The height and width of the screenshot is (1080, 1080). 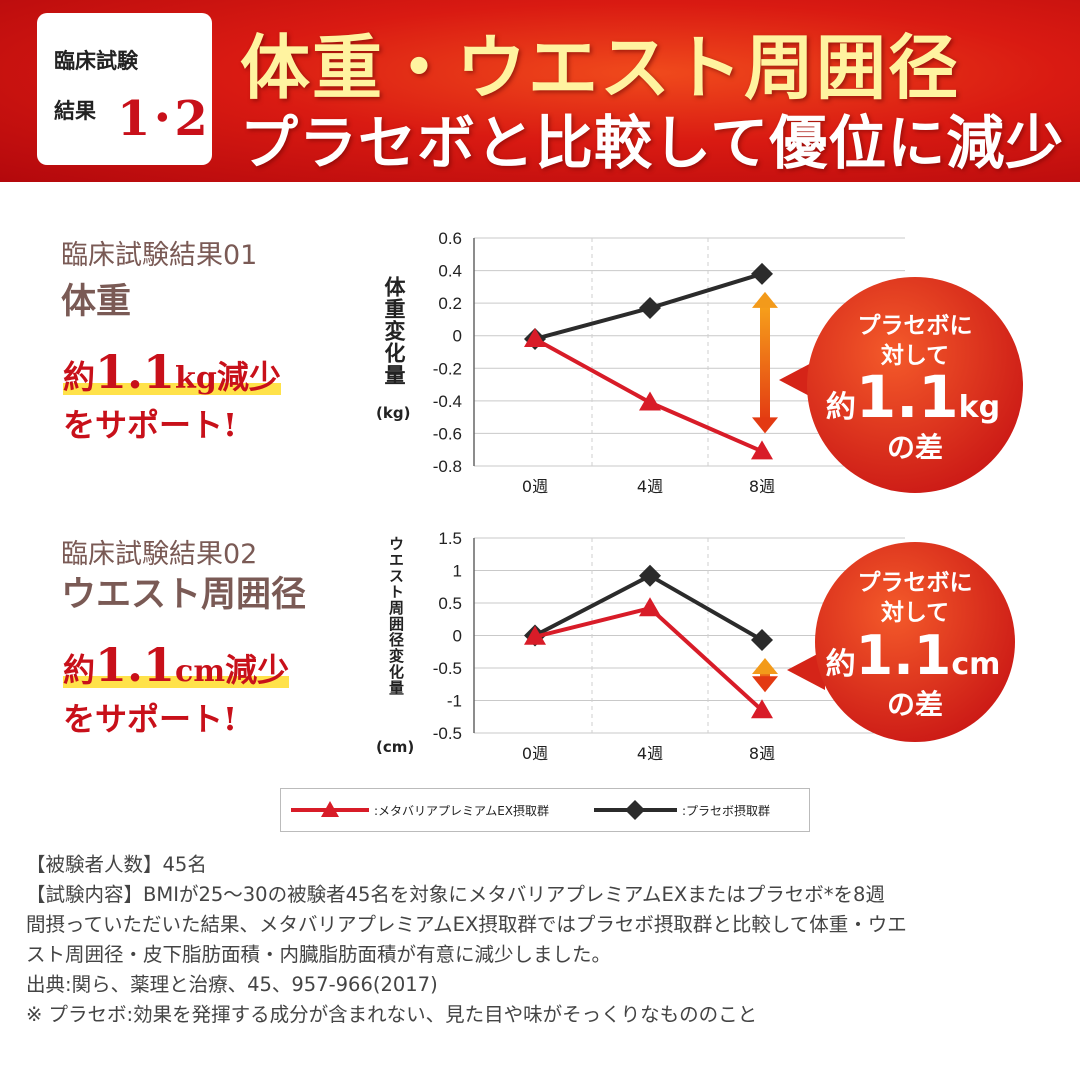 I want to click on chart-1: 0.6 0.4 0.2 0 -0.2 -0.4 -0.6 -0.8 0週 4週 8週, so click(x=669, y=362).